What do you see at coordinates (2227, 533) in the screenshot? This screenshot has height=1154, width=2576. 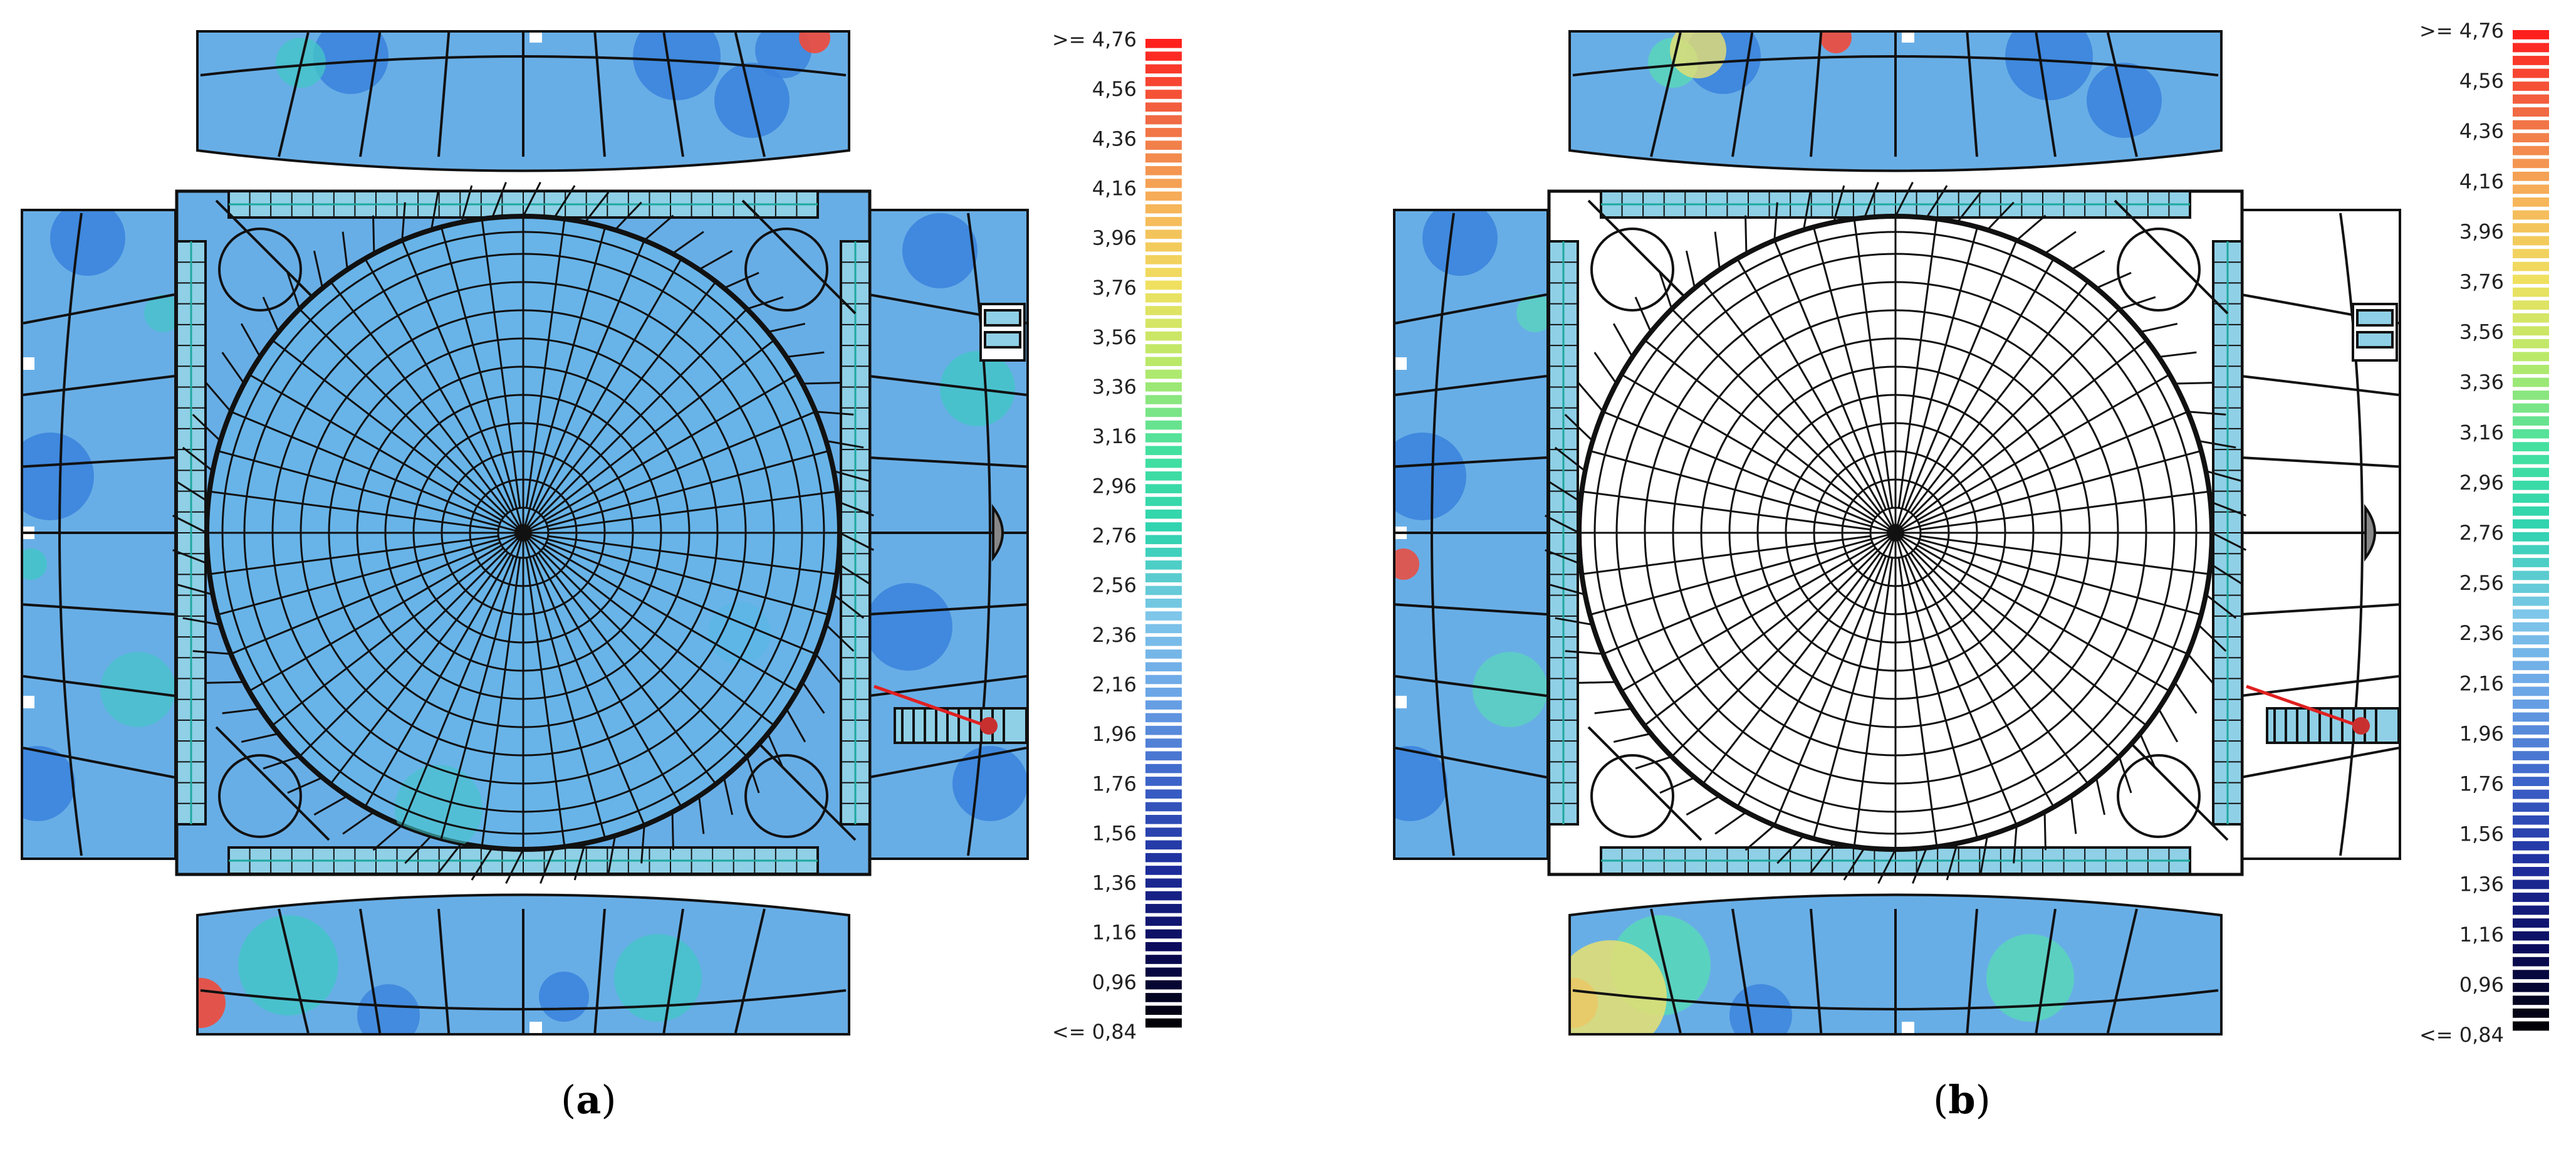 I see `east-beam` at bounding box center [2227, 533].